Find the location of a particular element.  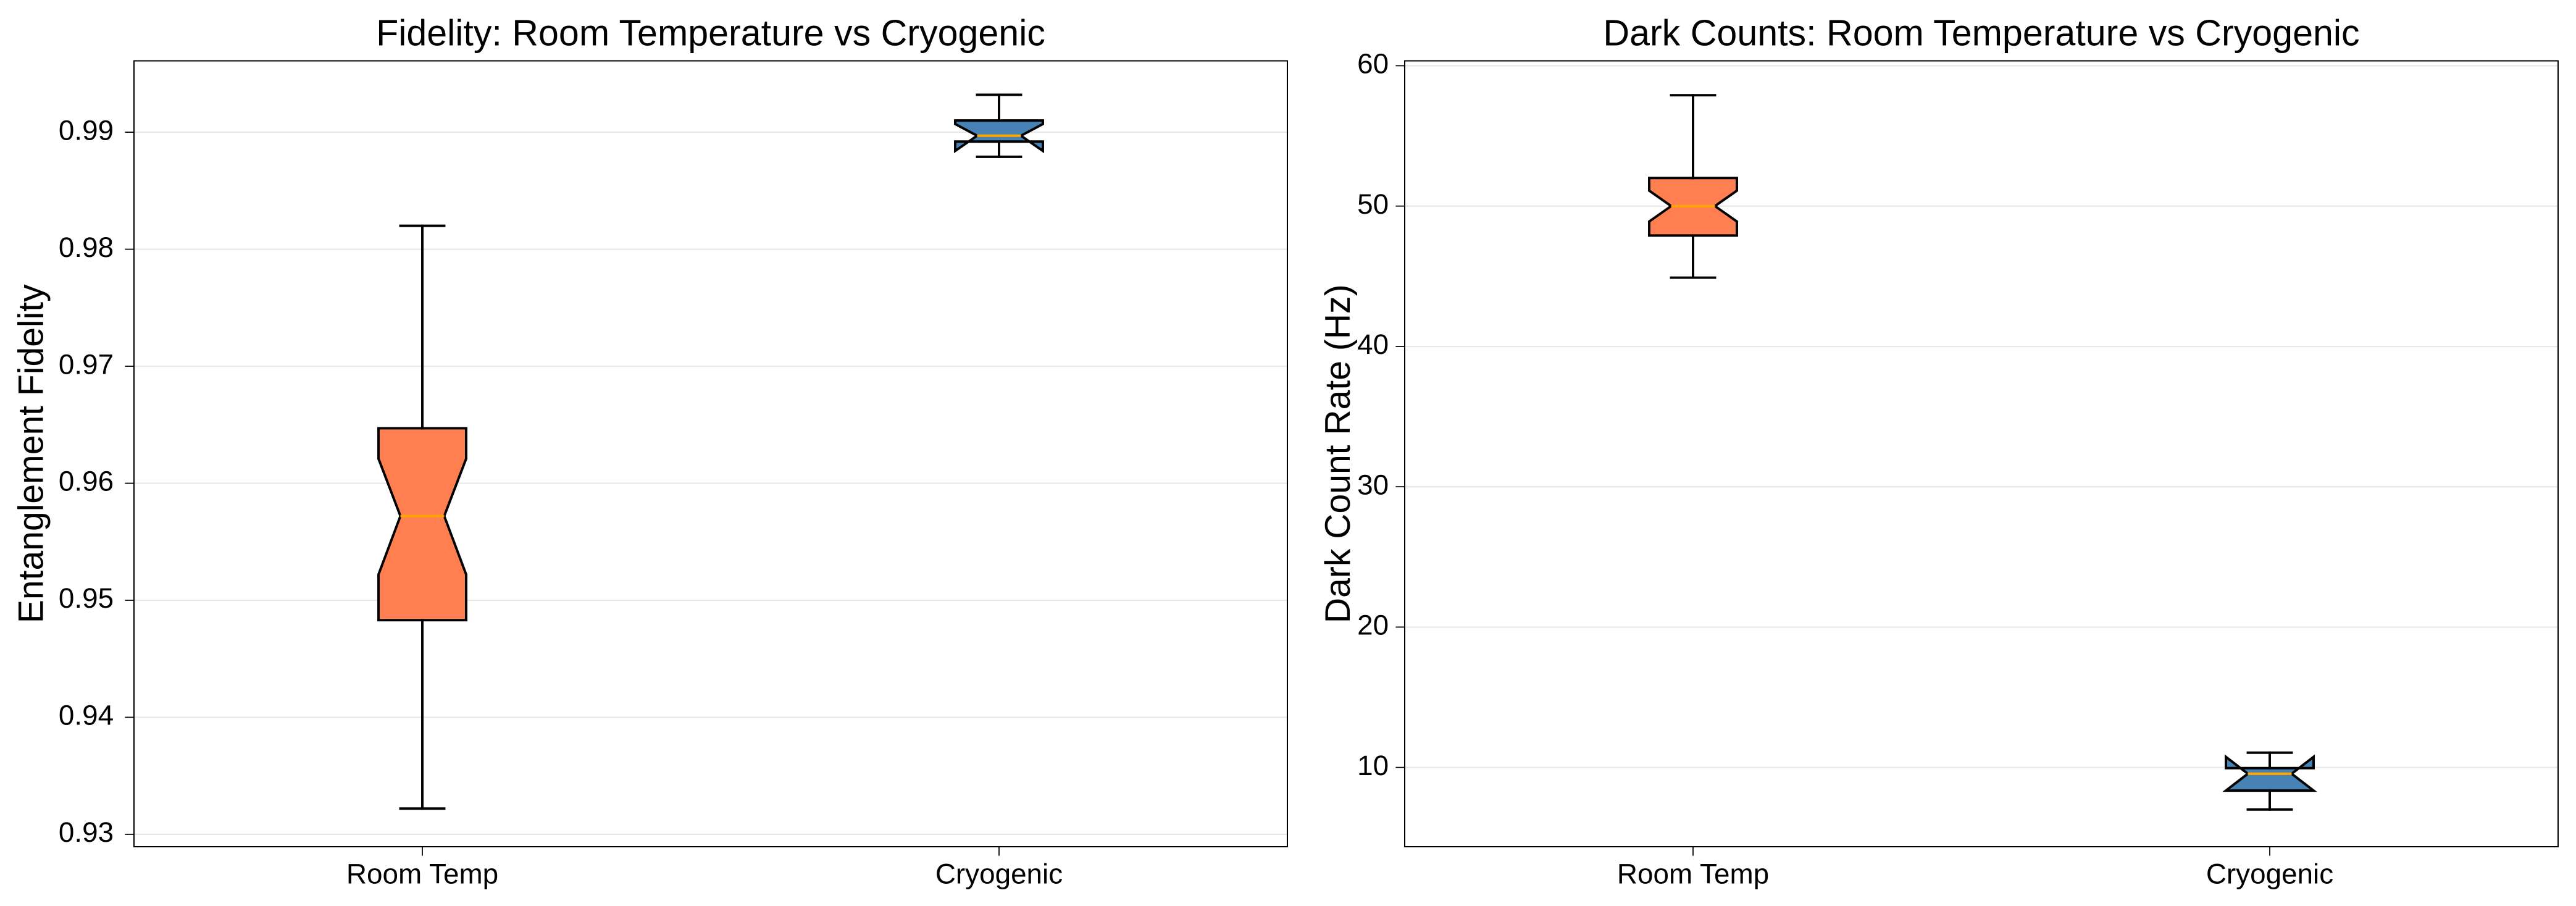

svg-text: 40 is located at coordinates (1373, 344).